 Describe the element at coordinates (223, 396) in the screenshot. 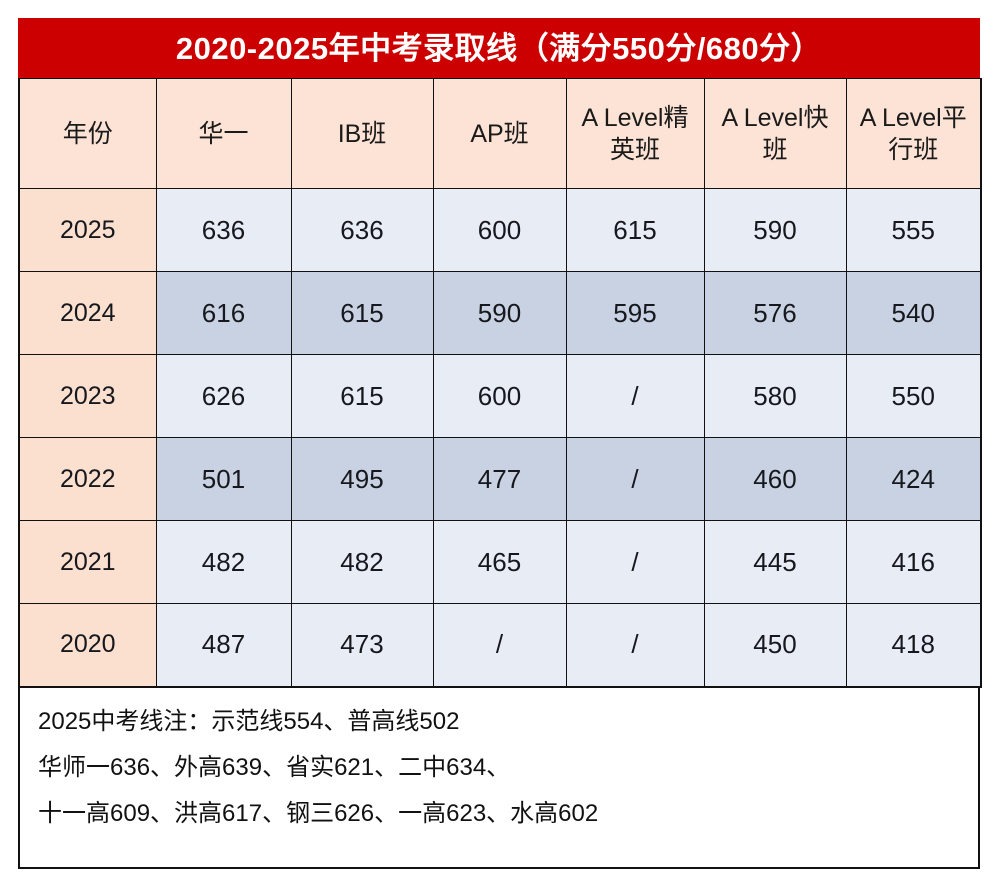

I see `score-cell: 626` at that location.